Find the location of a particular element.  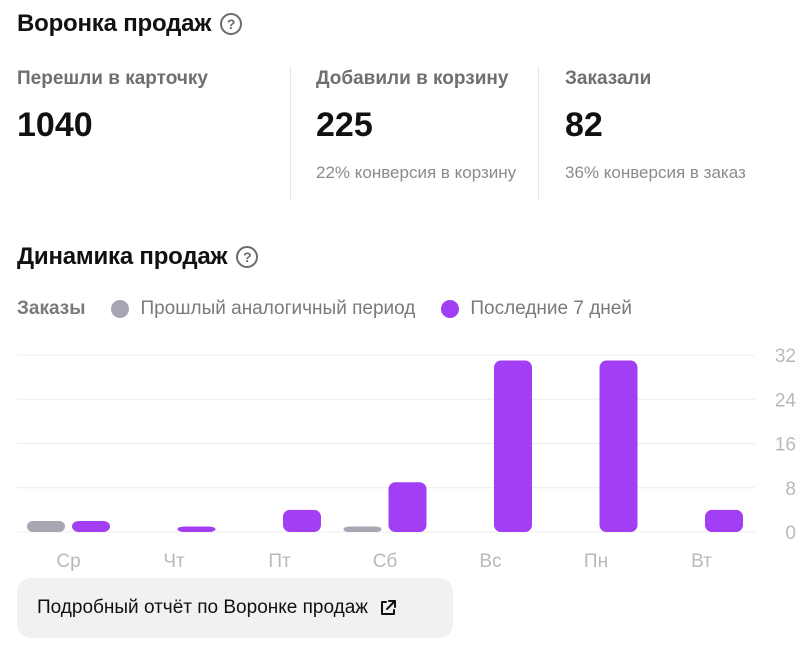

x-tick-label: Чт is located at coordinates (174, 561).